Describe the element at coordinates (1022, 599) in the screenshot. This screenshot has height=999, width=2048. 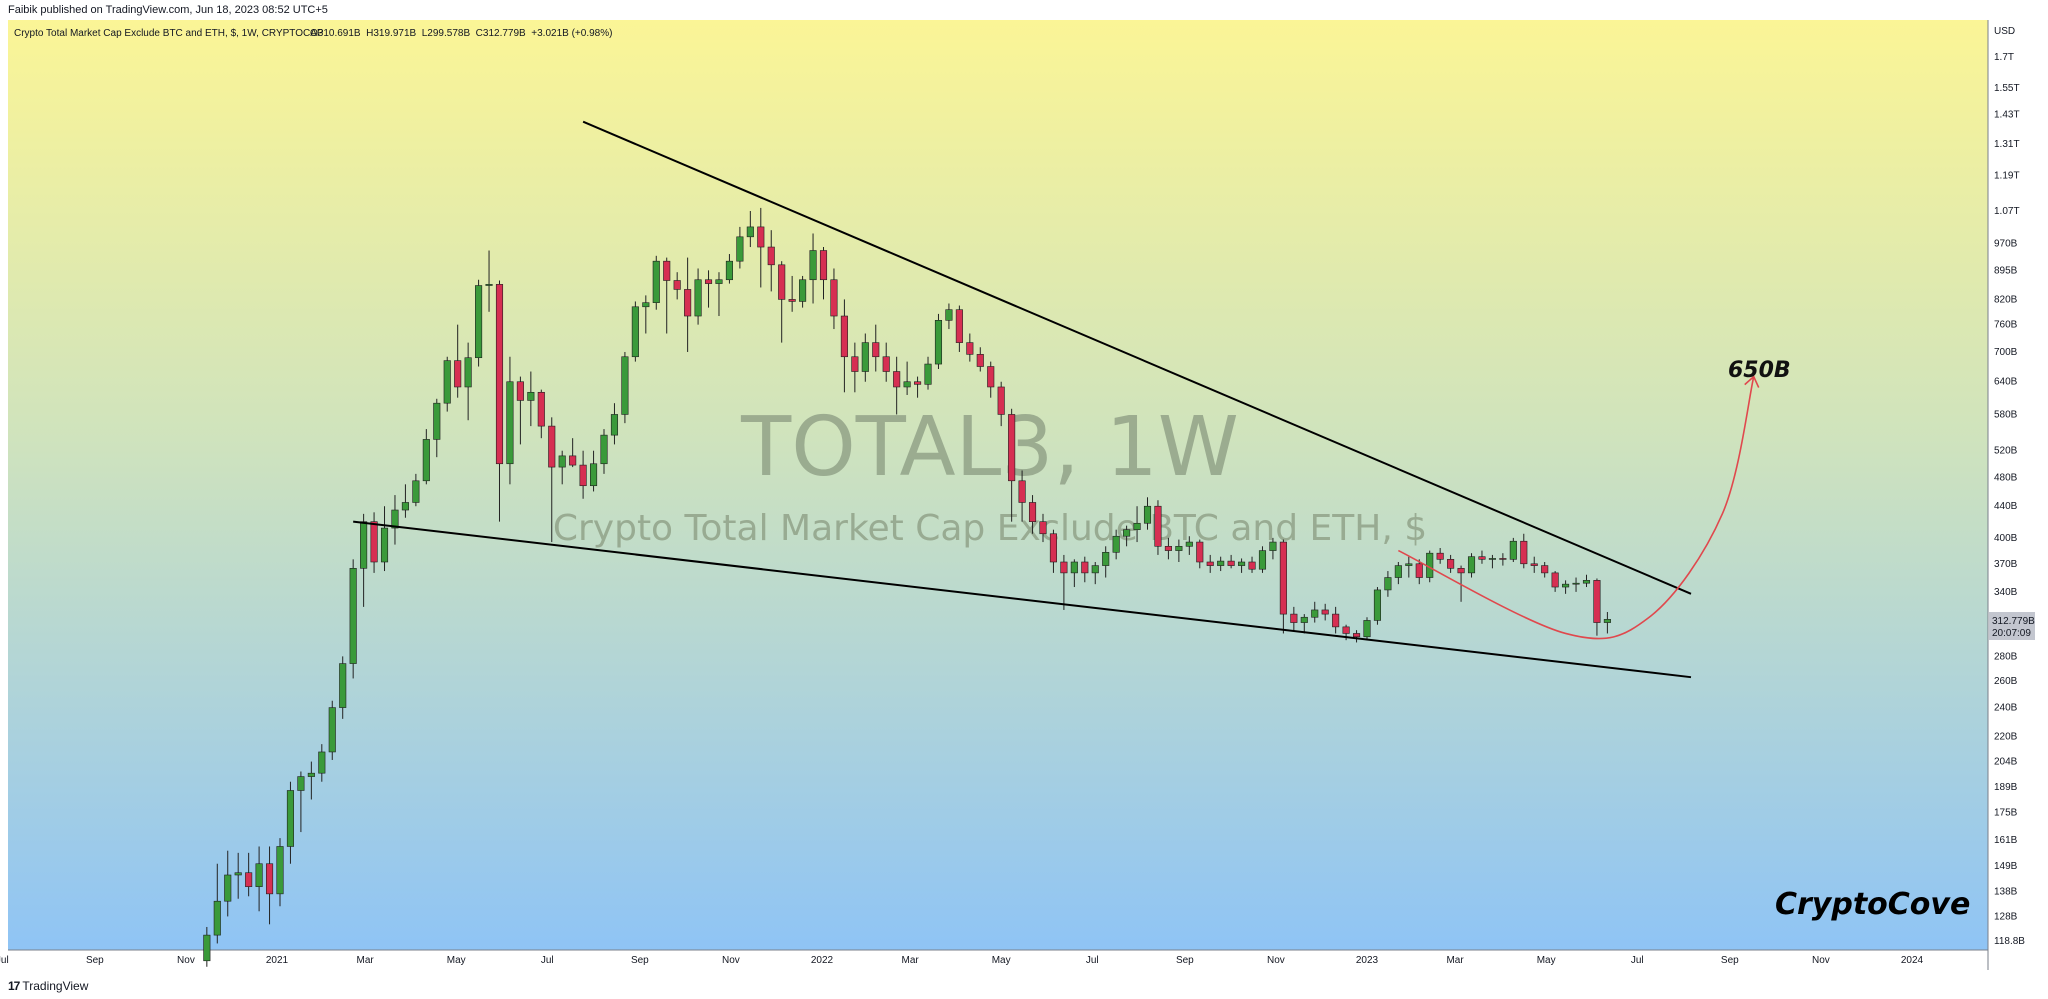
I see `trendline-lower` at that location.